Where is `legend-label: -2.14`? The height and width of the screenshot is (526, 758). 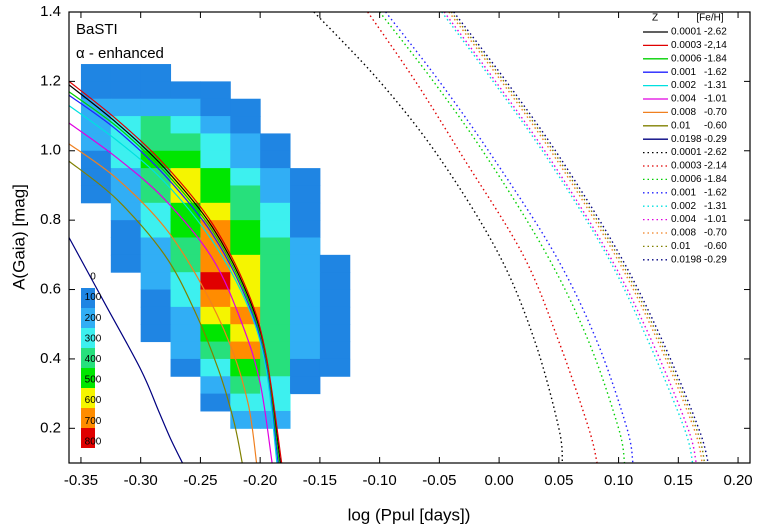
legend-label: -2.14 is located at coordinates (715, 166).